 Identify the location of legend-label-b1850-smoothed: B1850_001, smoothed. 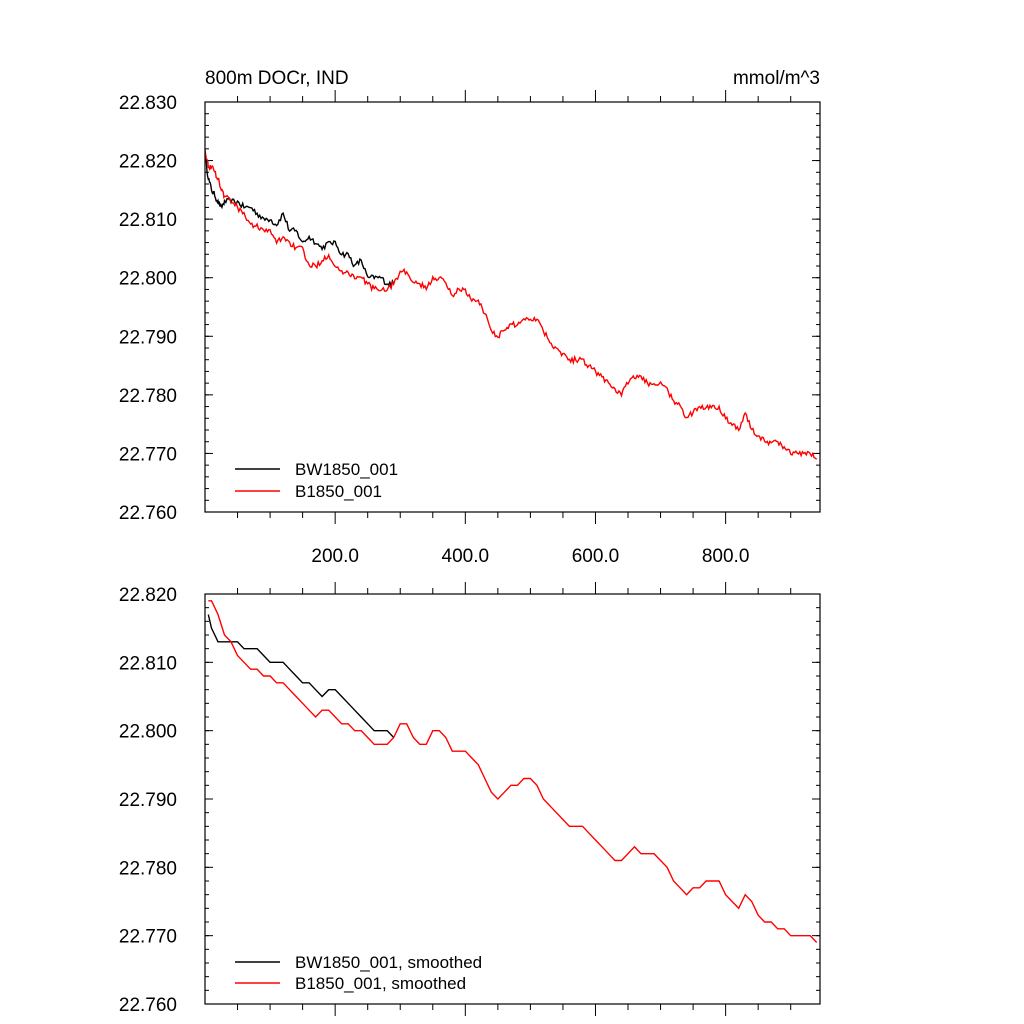
(380, 983).